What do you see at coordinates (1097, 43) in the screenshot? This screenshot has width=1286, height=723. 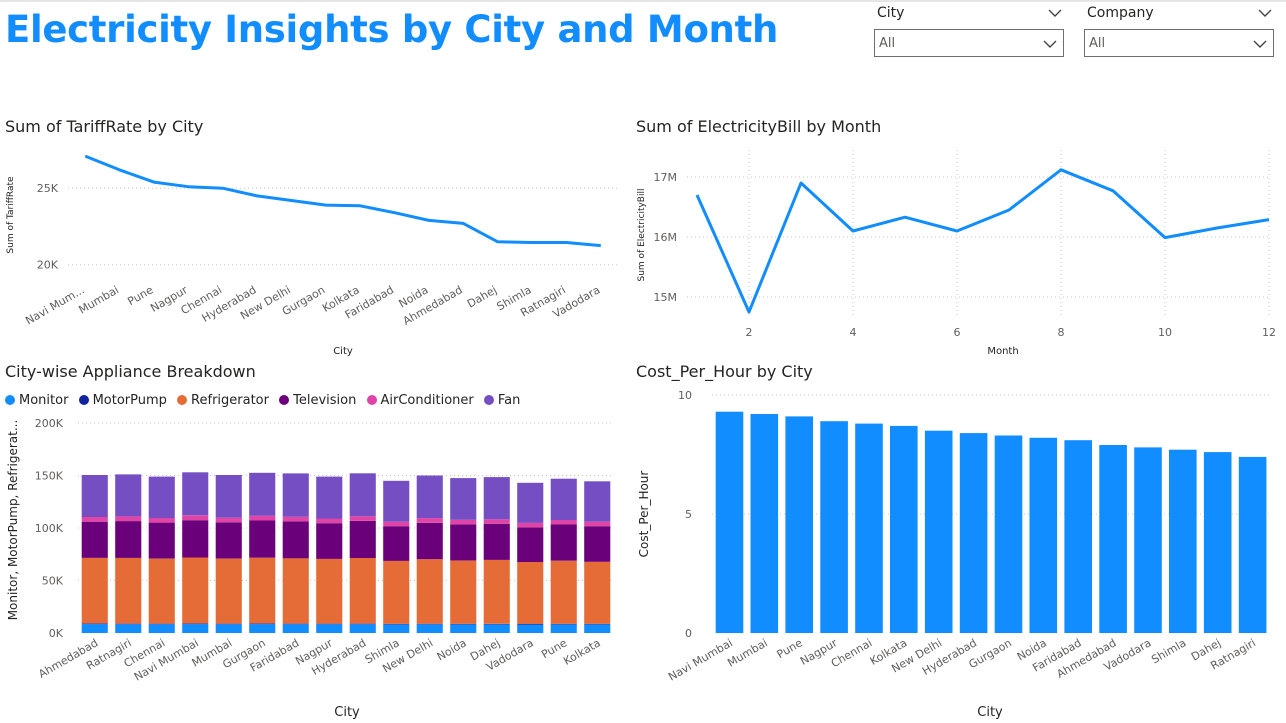 I see `company-dropdown-value: All` at bounding box center [1097, 43].